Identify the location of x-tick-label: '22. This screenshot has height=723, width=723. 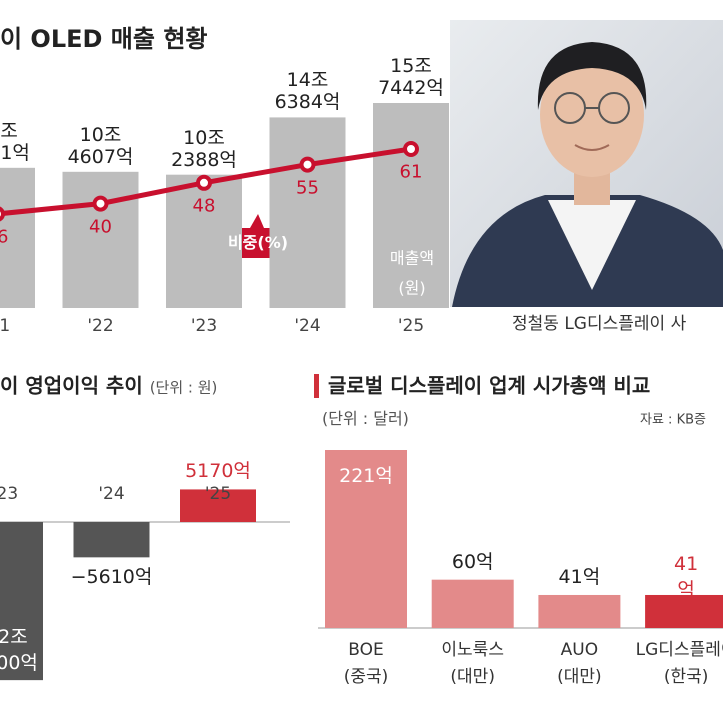
(100, 326).